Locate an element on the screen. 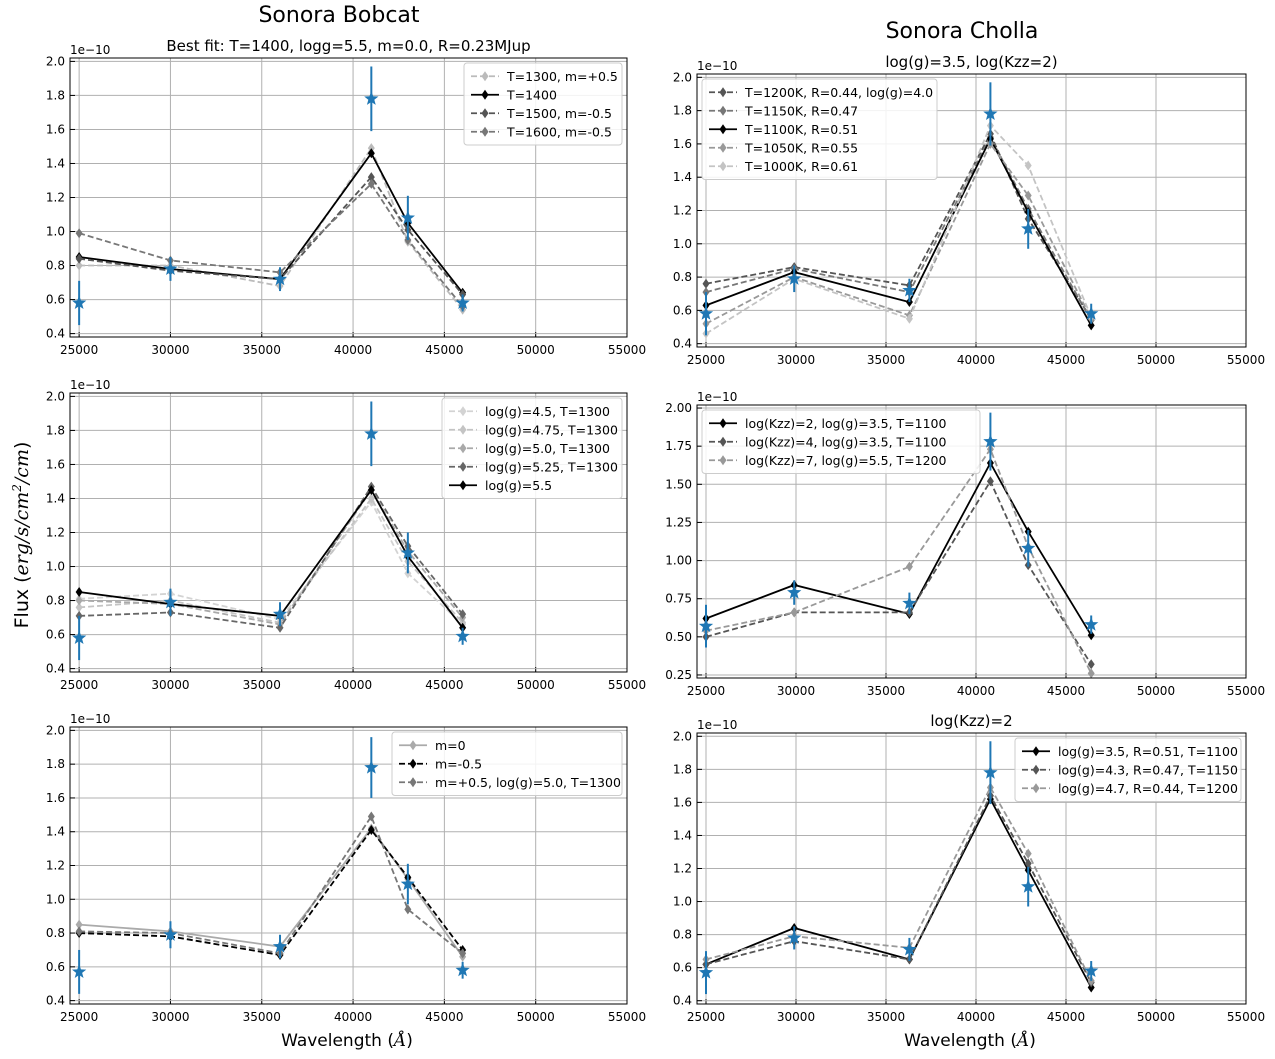 The height and width of the screenshot is (1059, 1275). legend-entry: T=1050K, R=0.55 is located at coordinates (783, 147).